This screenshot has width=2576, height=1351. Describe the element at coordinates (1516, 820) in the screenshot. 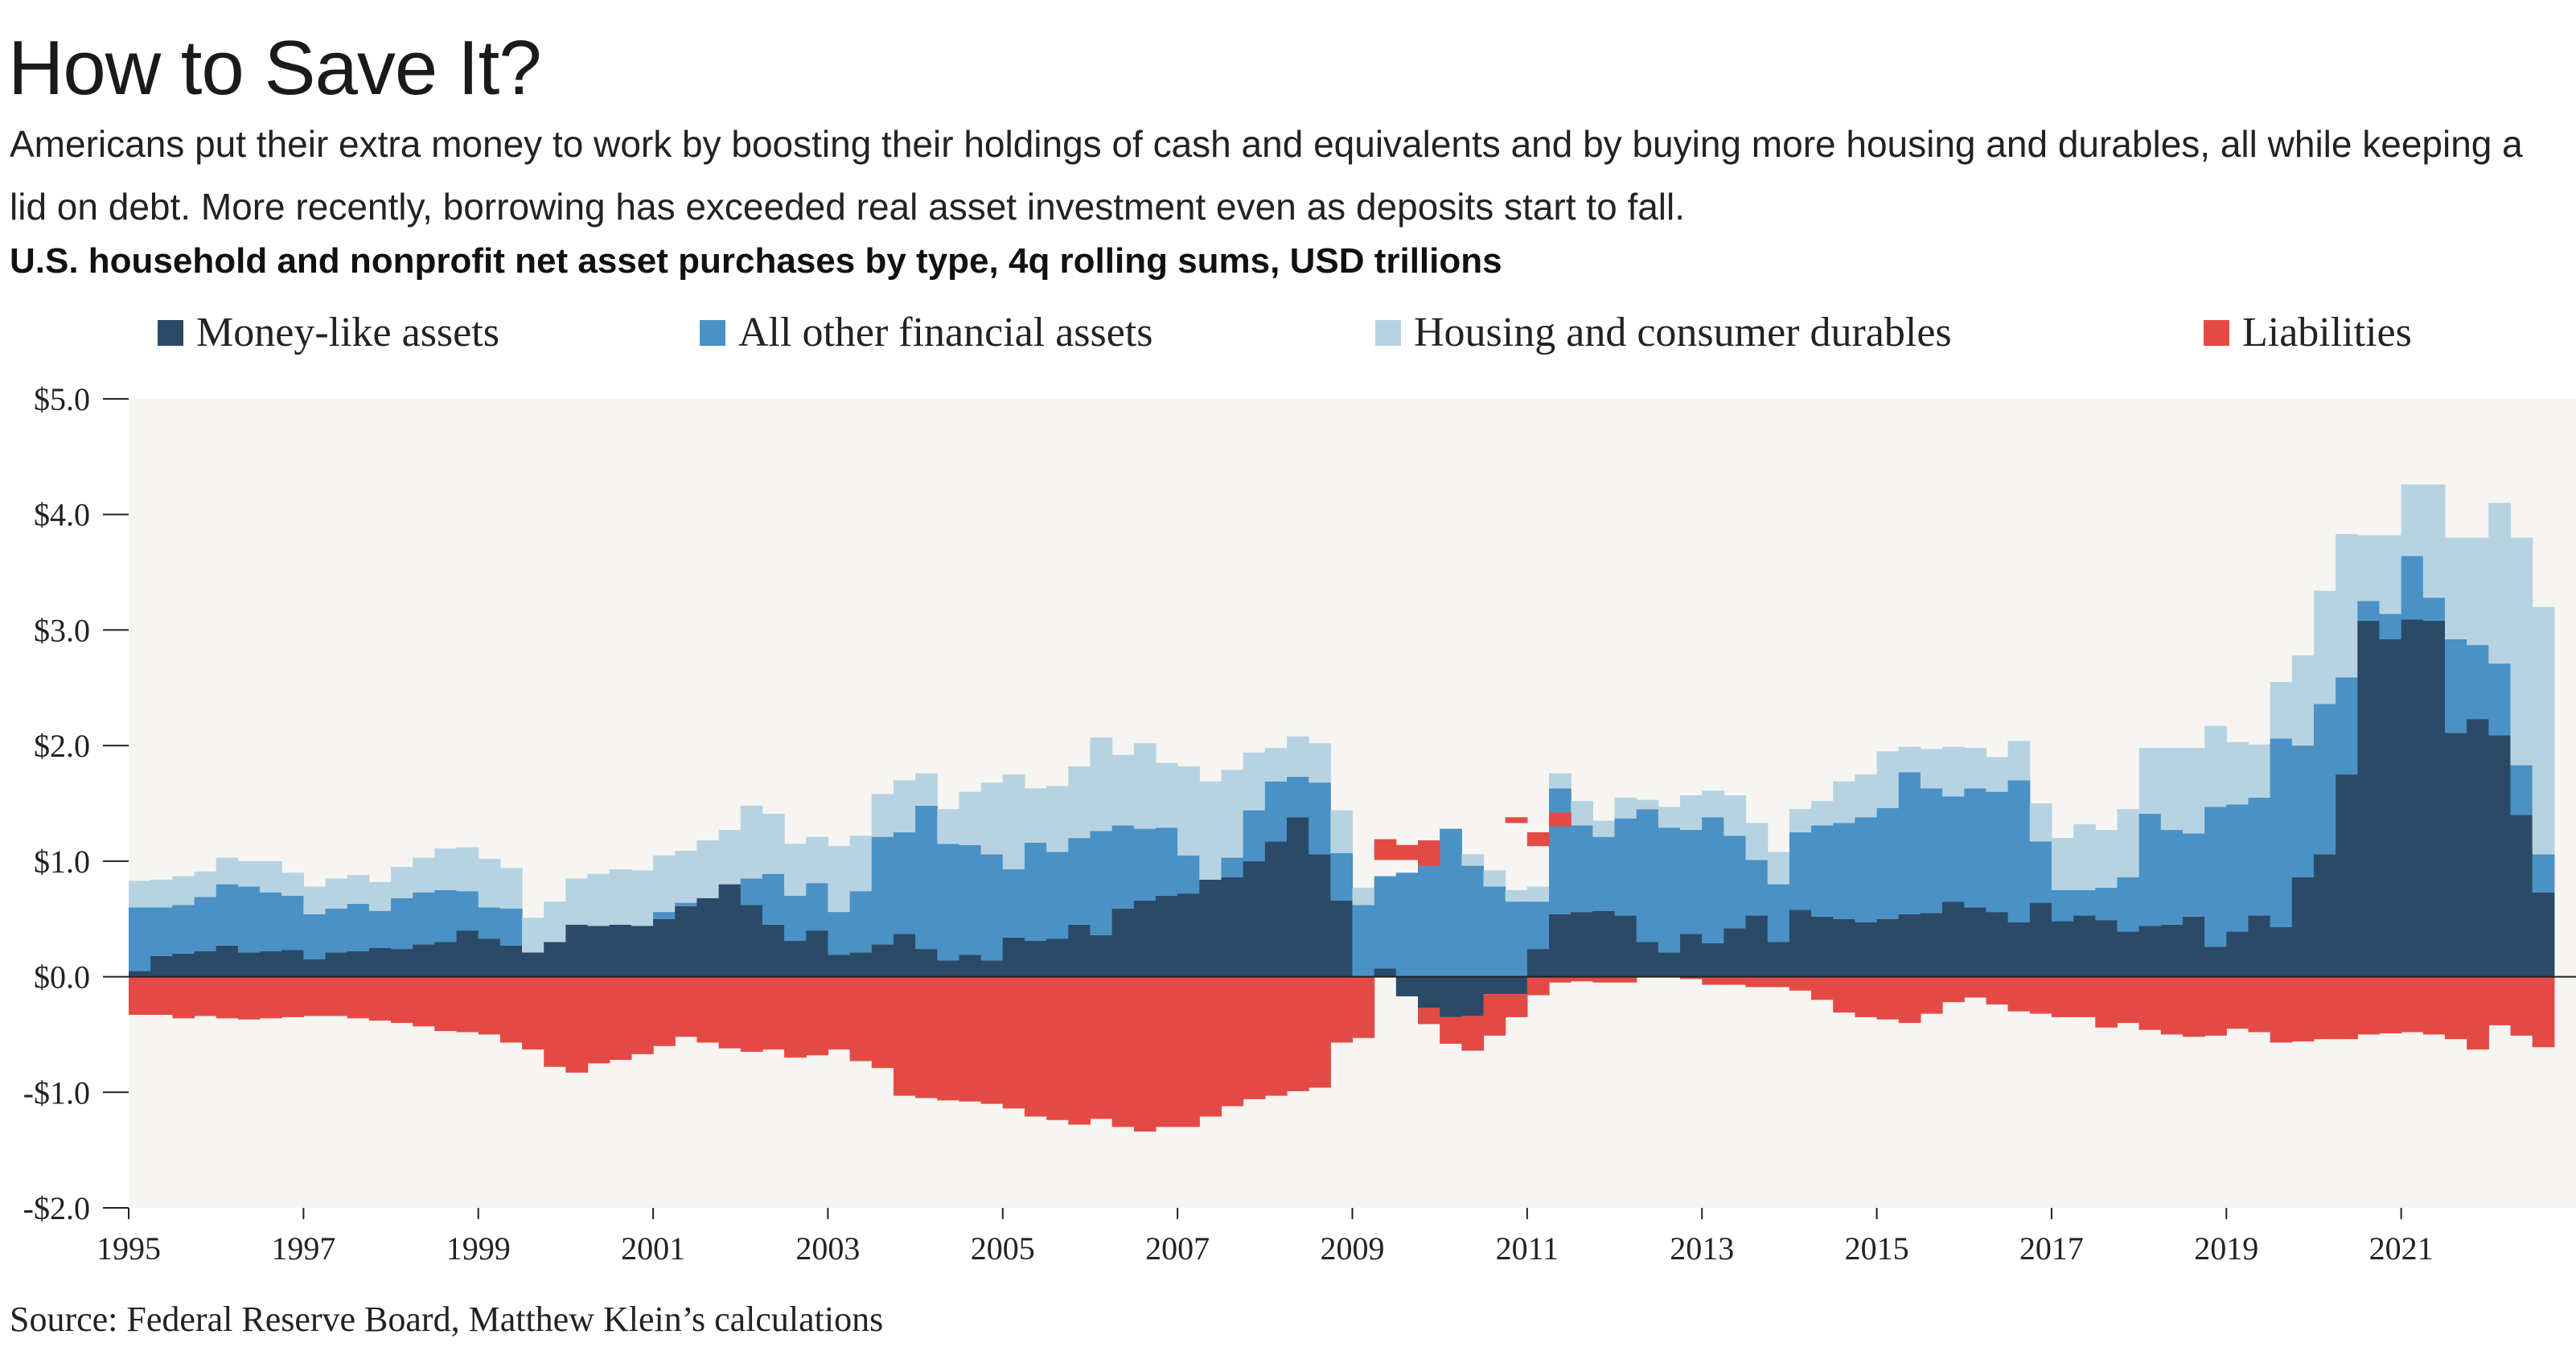

I see `bar-liabilities-positive` at that location.